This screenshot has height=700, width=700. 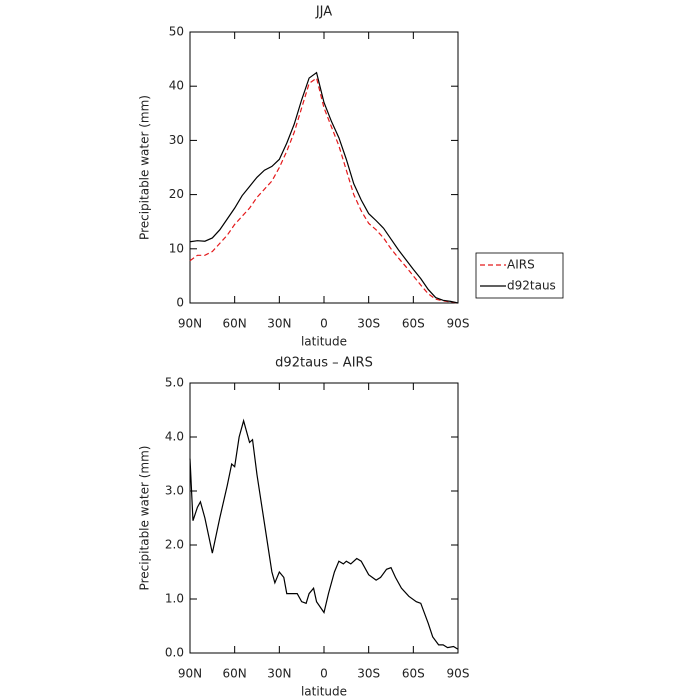 What do you see at coordinates (174, 545) in the screenshot?
I see `y-tick-label: 2.0` at bounding box center [174, 545].